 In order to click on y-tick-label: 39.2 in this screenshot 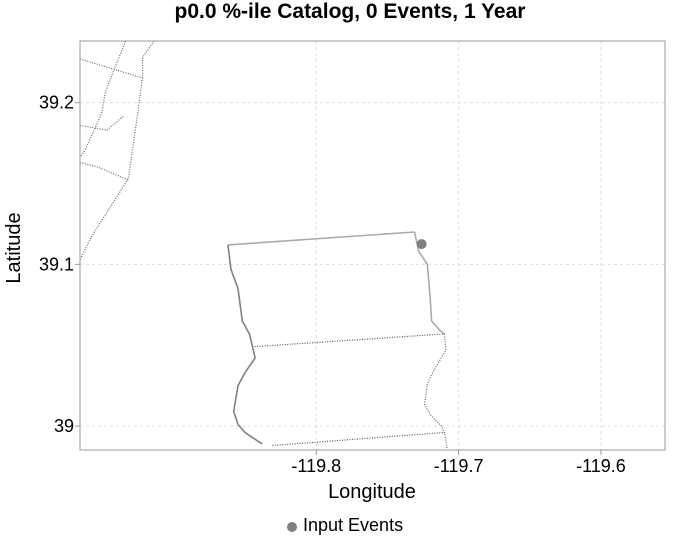, I will do `click(56, 103)`.